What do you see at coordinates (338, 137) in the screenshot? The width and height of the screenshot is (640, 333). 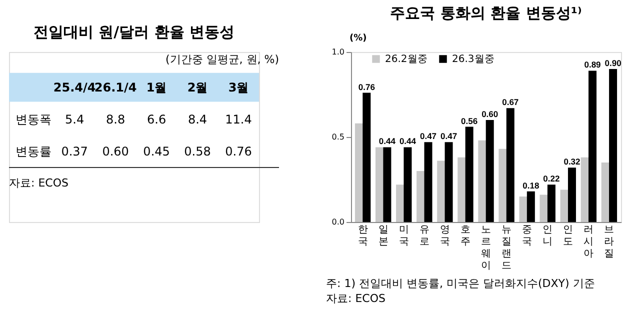 I see `y-tick-label: 0.5` at bounding box center [338, 137].